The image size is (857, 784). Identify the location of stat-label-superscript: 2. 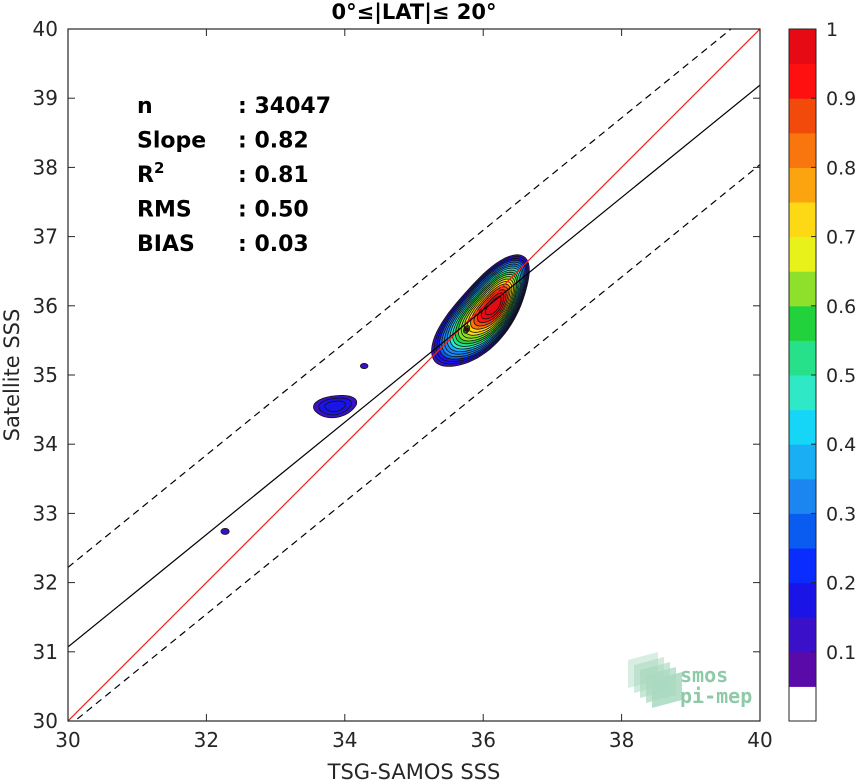
(159, 168).